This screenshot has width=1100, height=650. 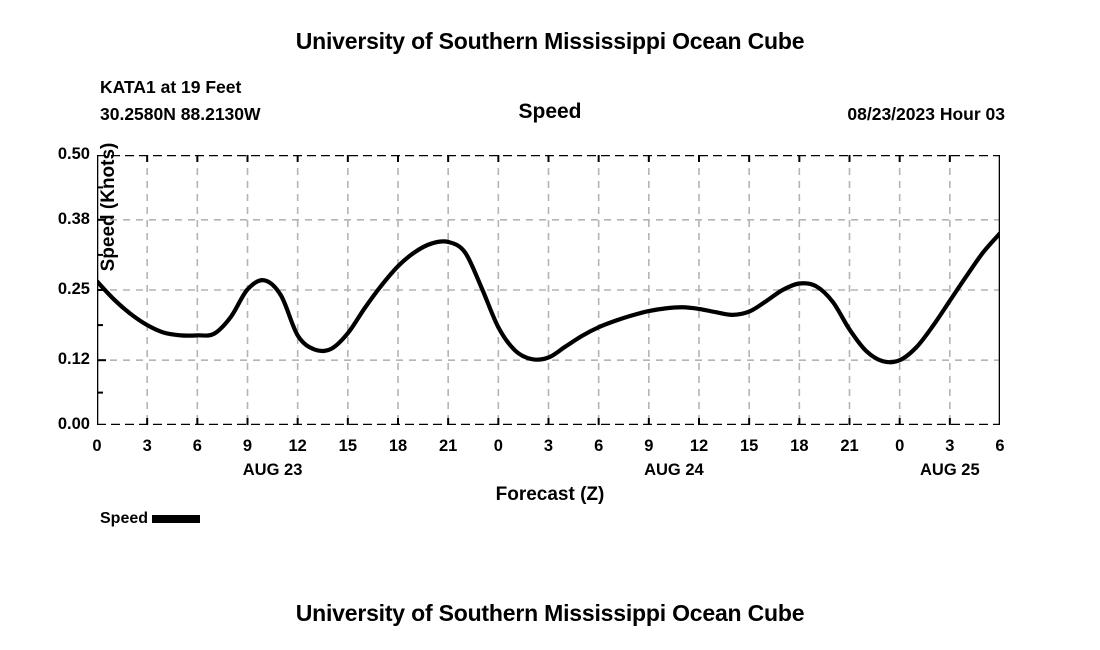 What do you see at coordinates (550, 494) in the screenshot?
I see `x-axis-label: Forecast (Z)` at bounding box center [550, 494].